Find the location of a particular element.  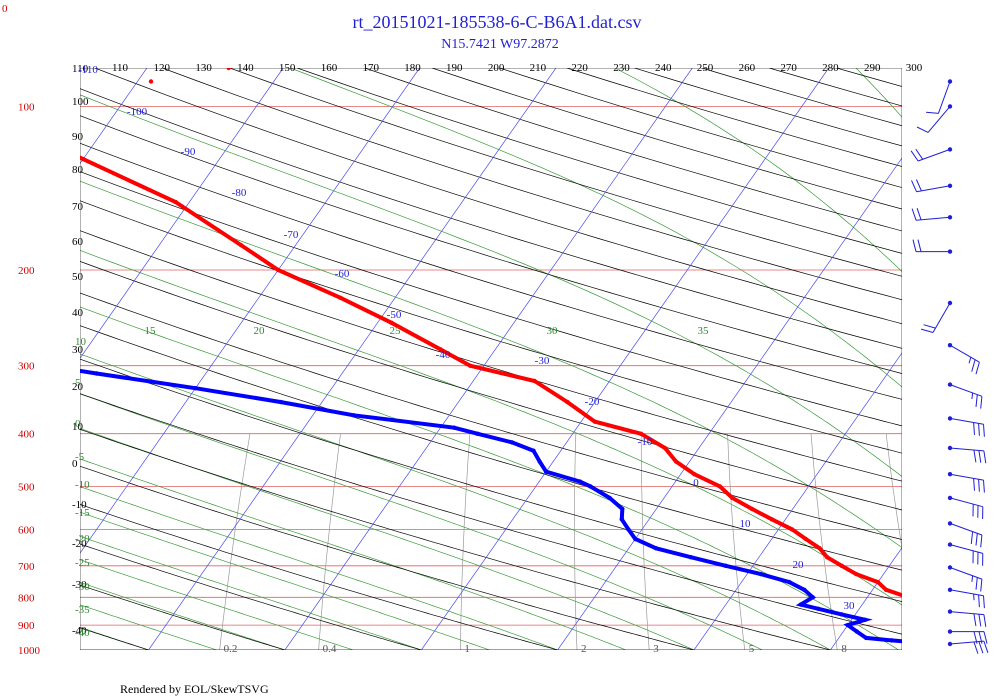

theta-top-label-280: 280 is located at coordinates (830, 68).